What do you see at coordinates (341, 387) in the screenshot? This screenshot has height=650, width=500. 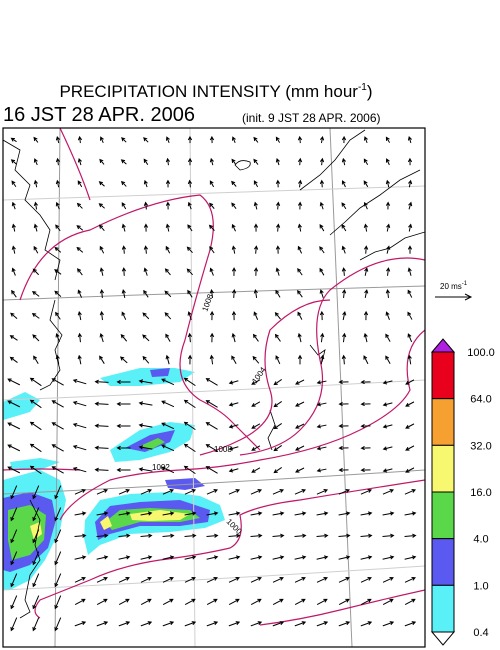 I see `longitude-line` at bounding box center [341, 387].